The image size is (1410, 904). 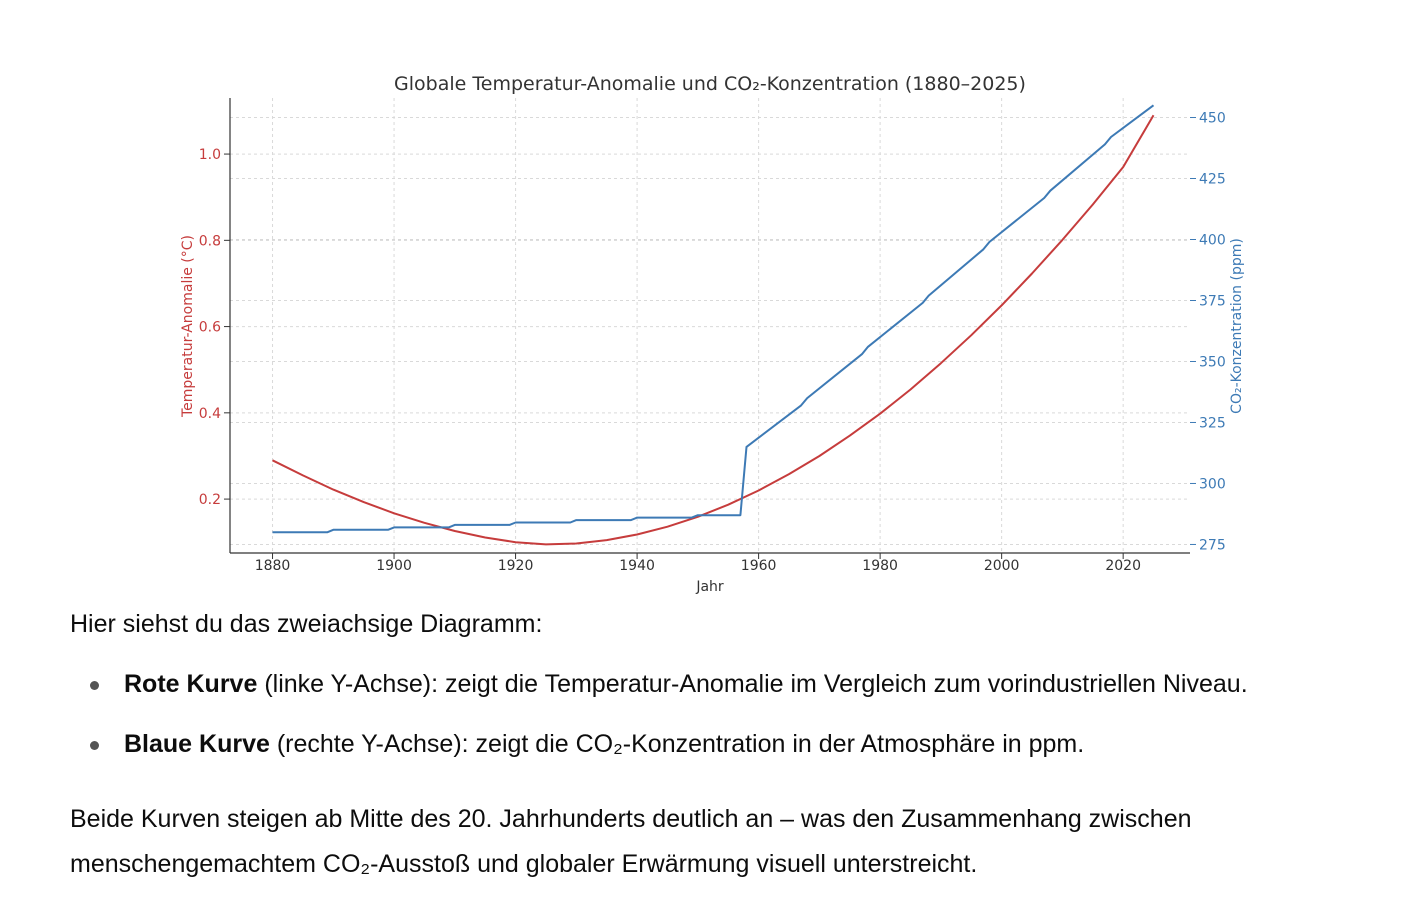 What do you see at coordinates (1002, 566) in the screenshot?
I see `x-tick-label: 2000` at bounding box center [1002, 566].